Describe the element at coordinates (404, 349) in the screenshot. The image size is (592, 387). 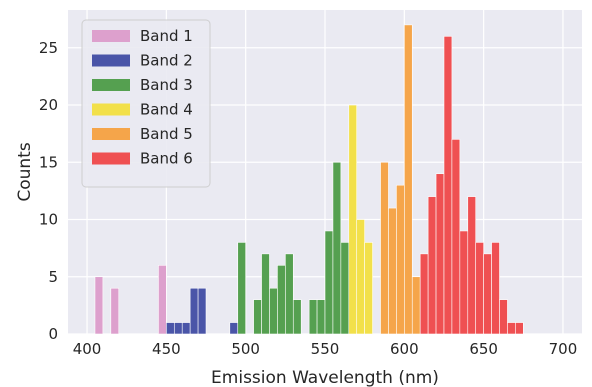
I see `x-tick-label: 600` at that location.